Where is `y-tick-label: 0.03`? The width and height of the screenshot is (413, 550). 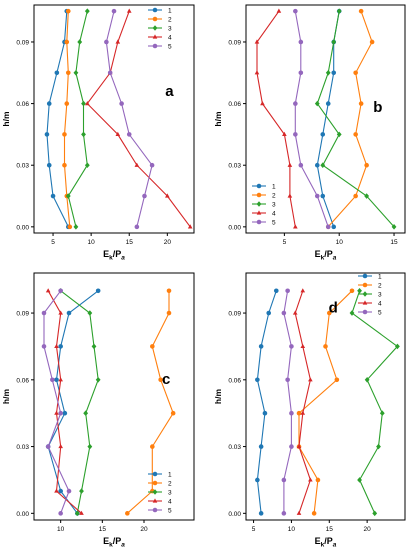
y-tick-label: 0.03 is located at coordinates (22, 447).